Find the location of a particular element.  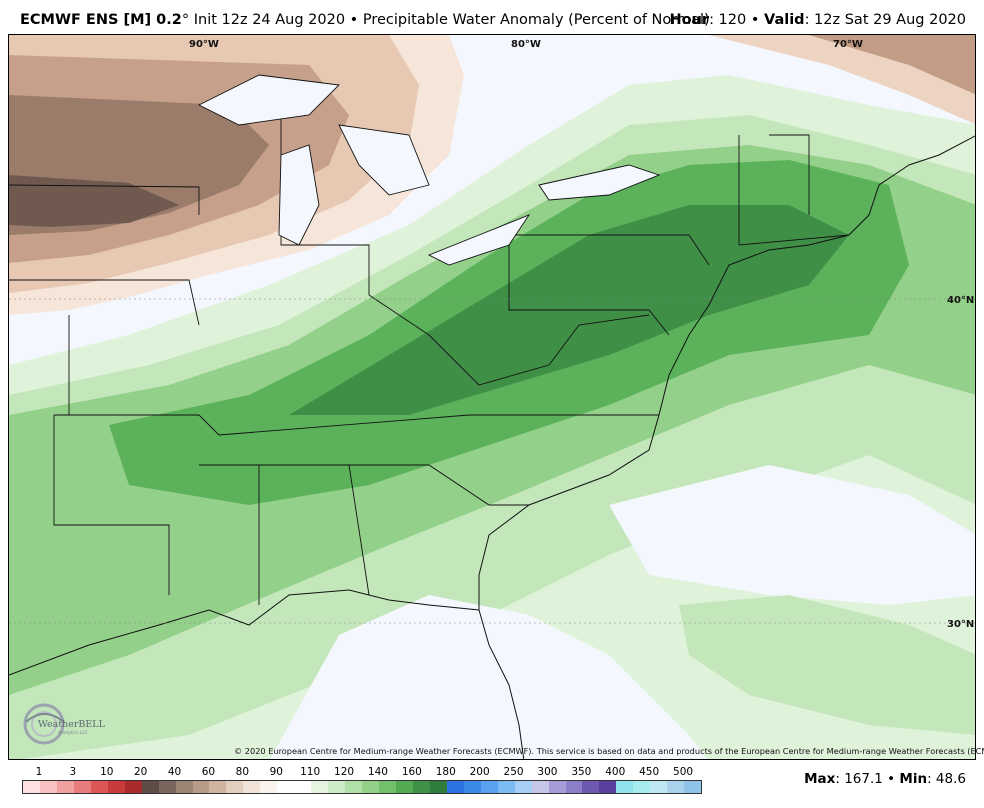

legend-tick-label: 180 is located at coordinates (445, 772).